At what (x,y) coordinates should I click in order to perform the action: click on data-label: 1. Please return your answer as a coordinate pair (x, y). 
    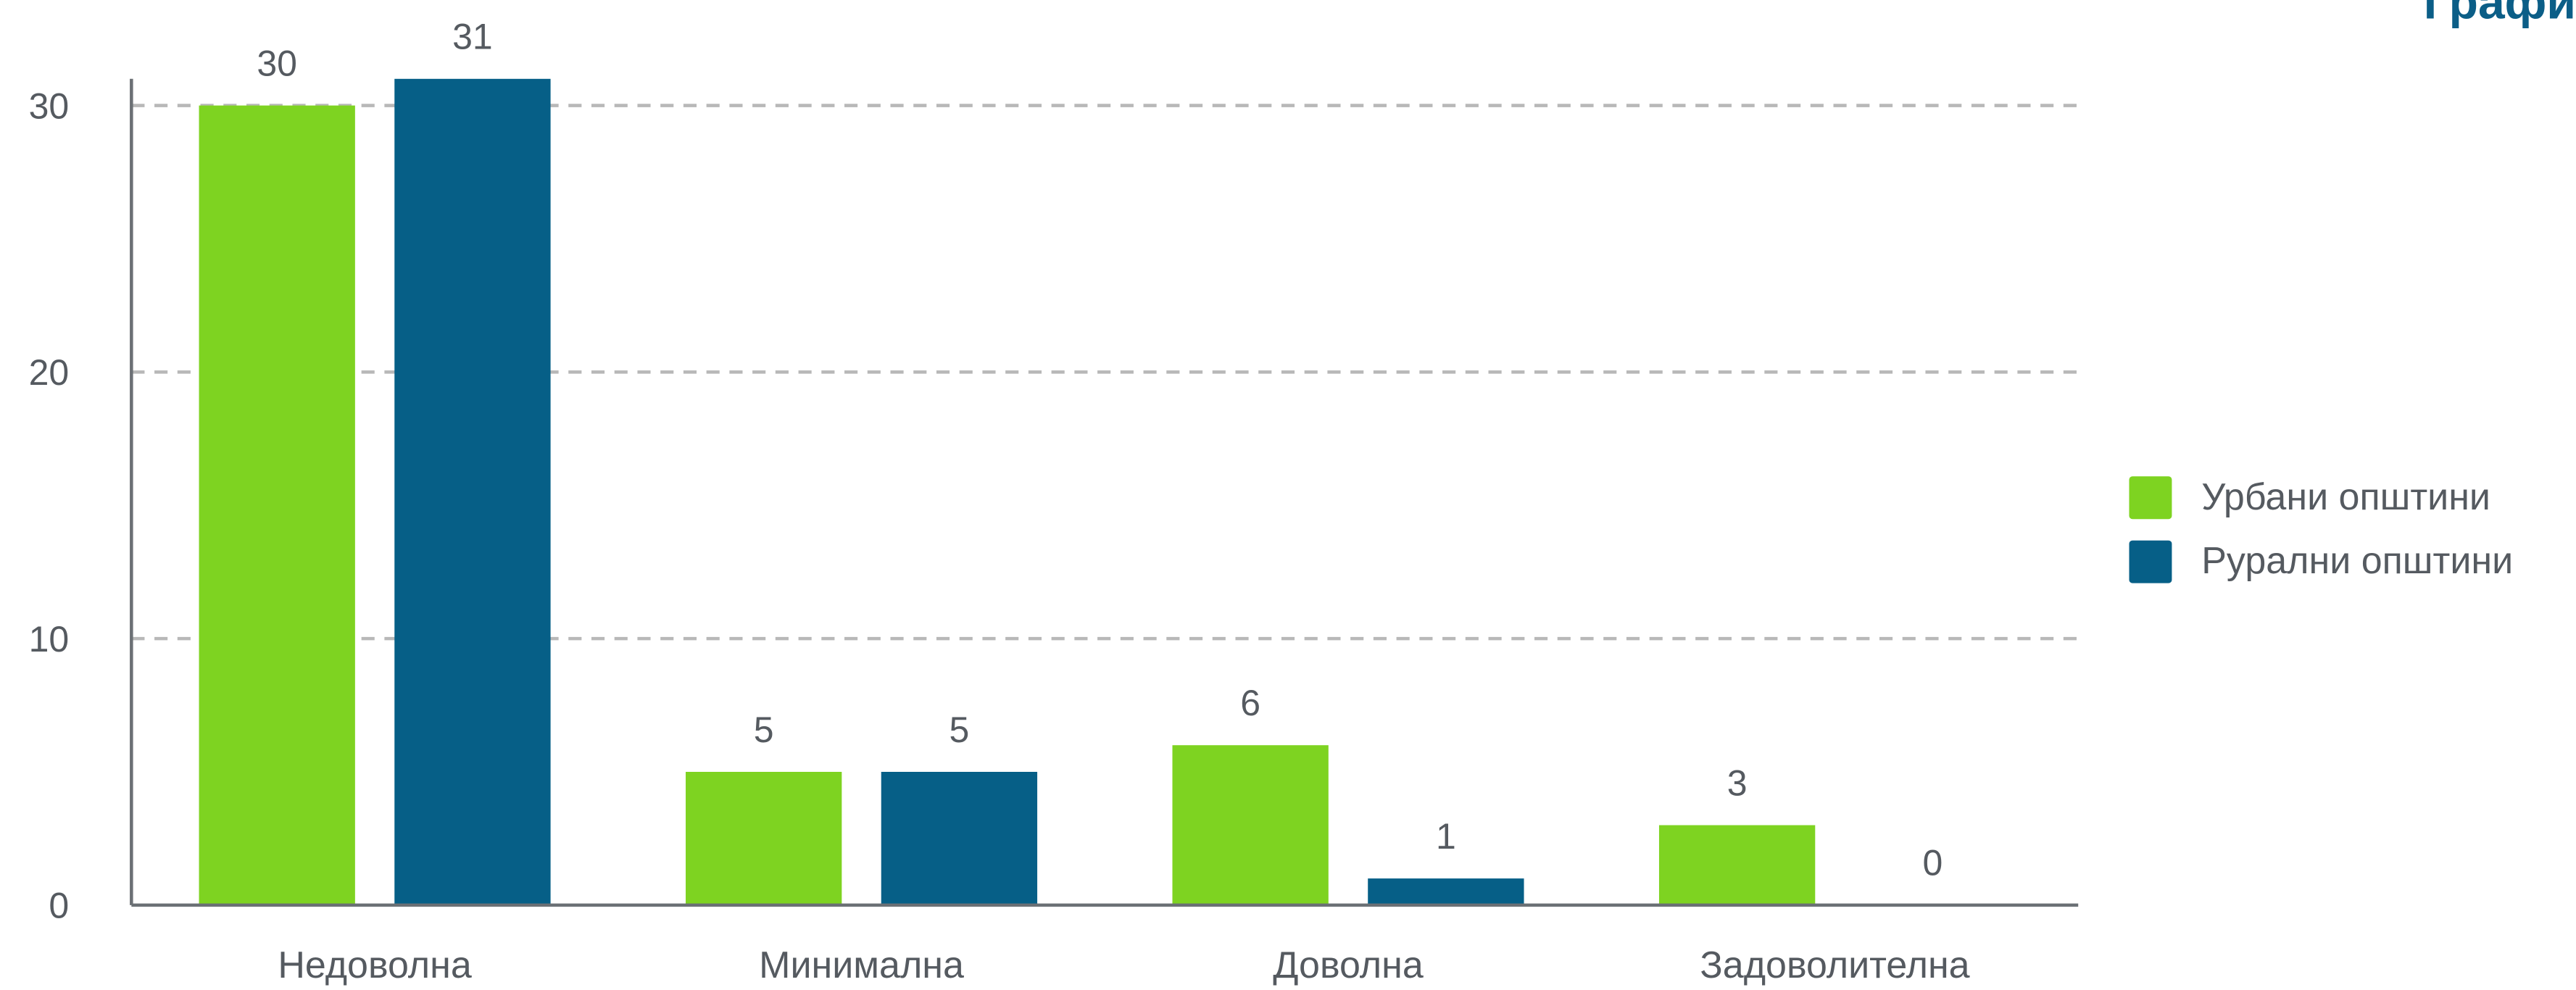
    Looking at the image, I should click on (1446, 836).